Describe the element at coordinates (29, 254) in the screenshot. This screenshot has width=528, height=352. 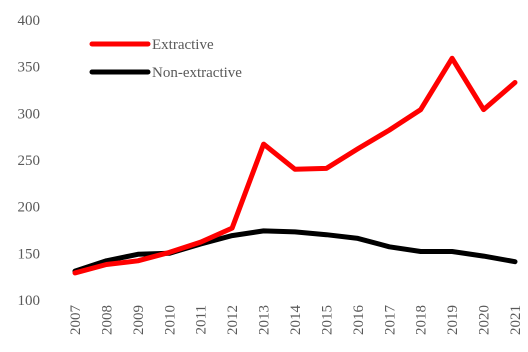
I see `y-tick-label: 150` at that location.